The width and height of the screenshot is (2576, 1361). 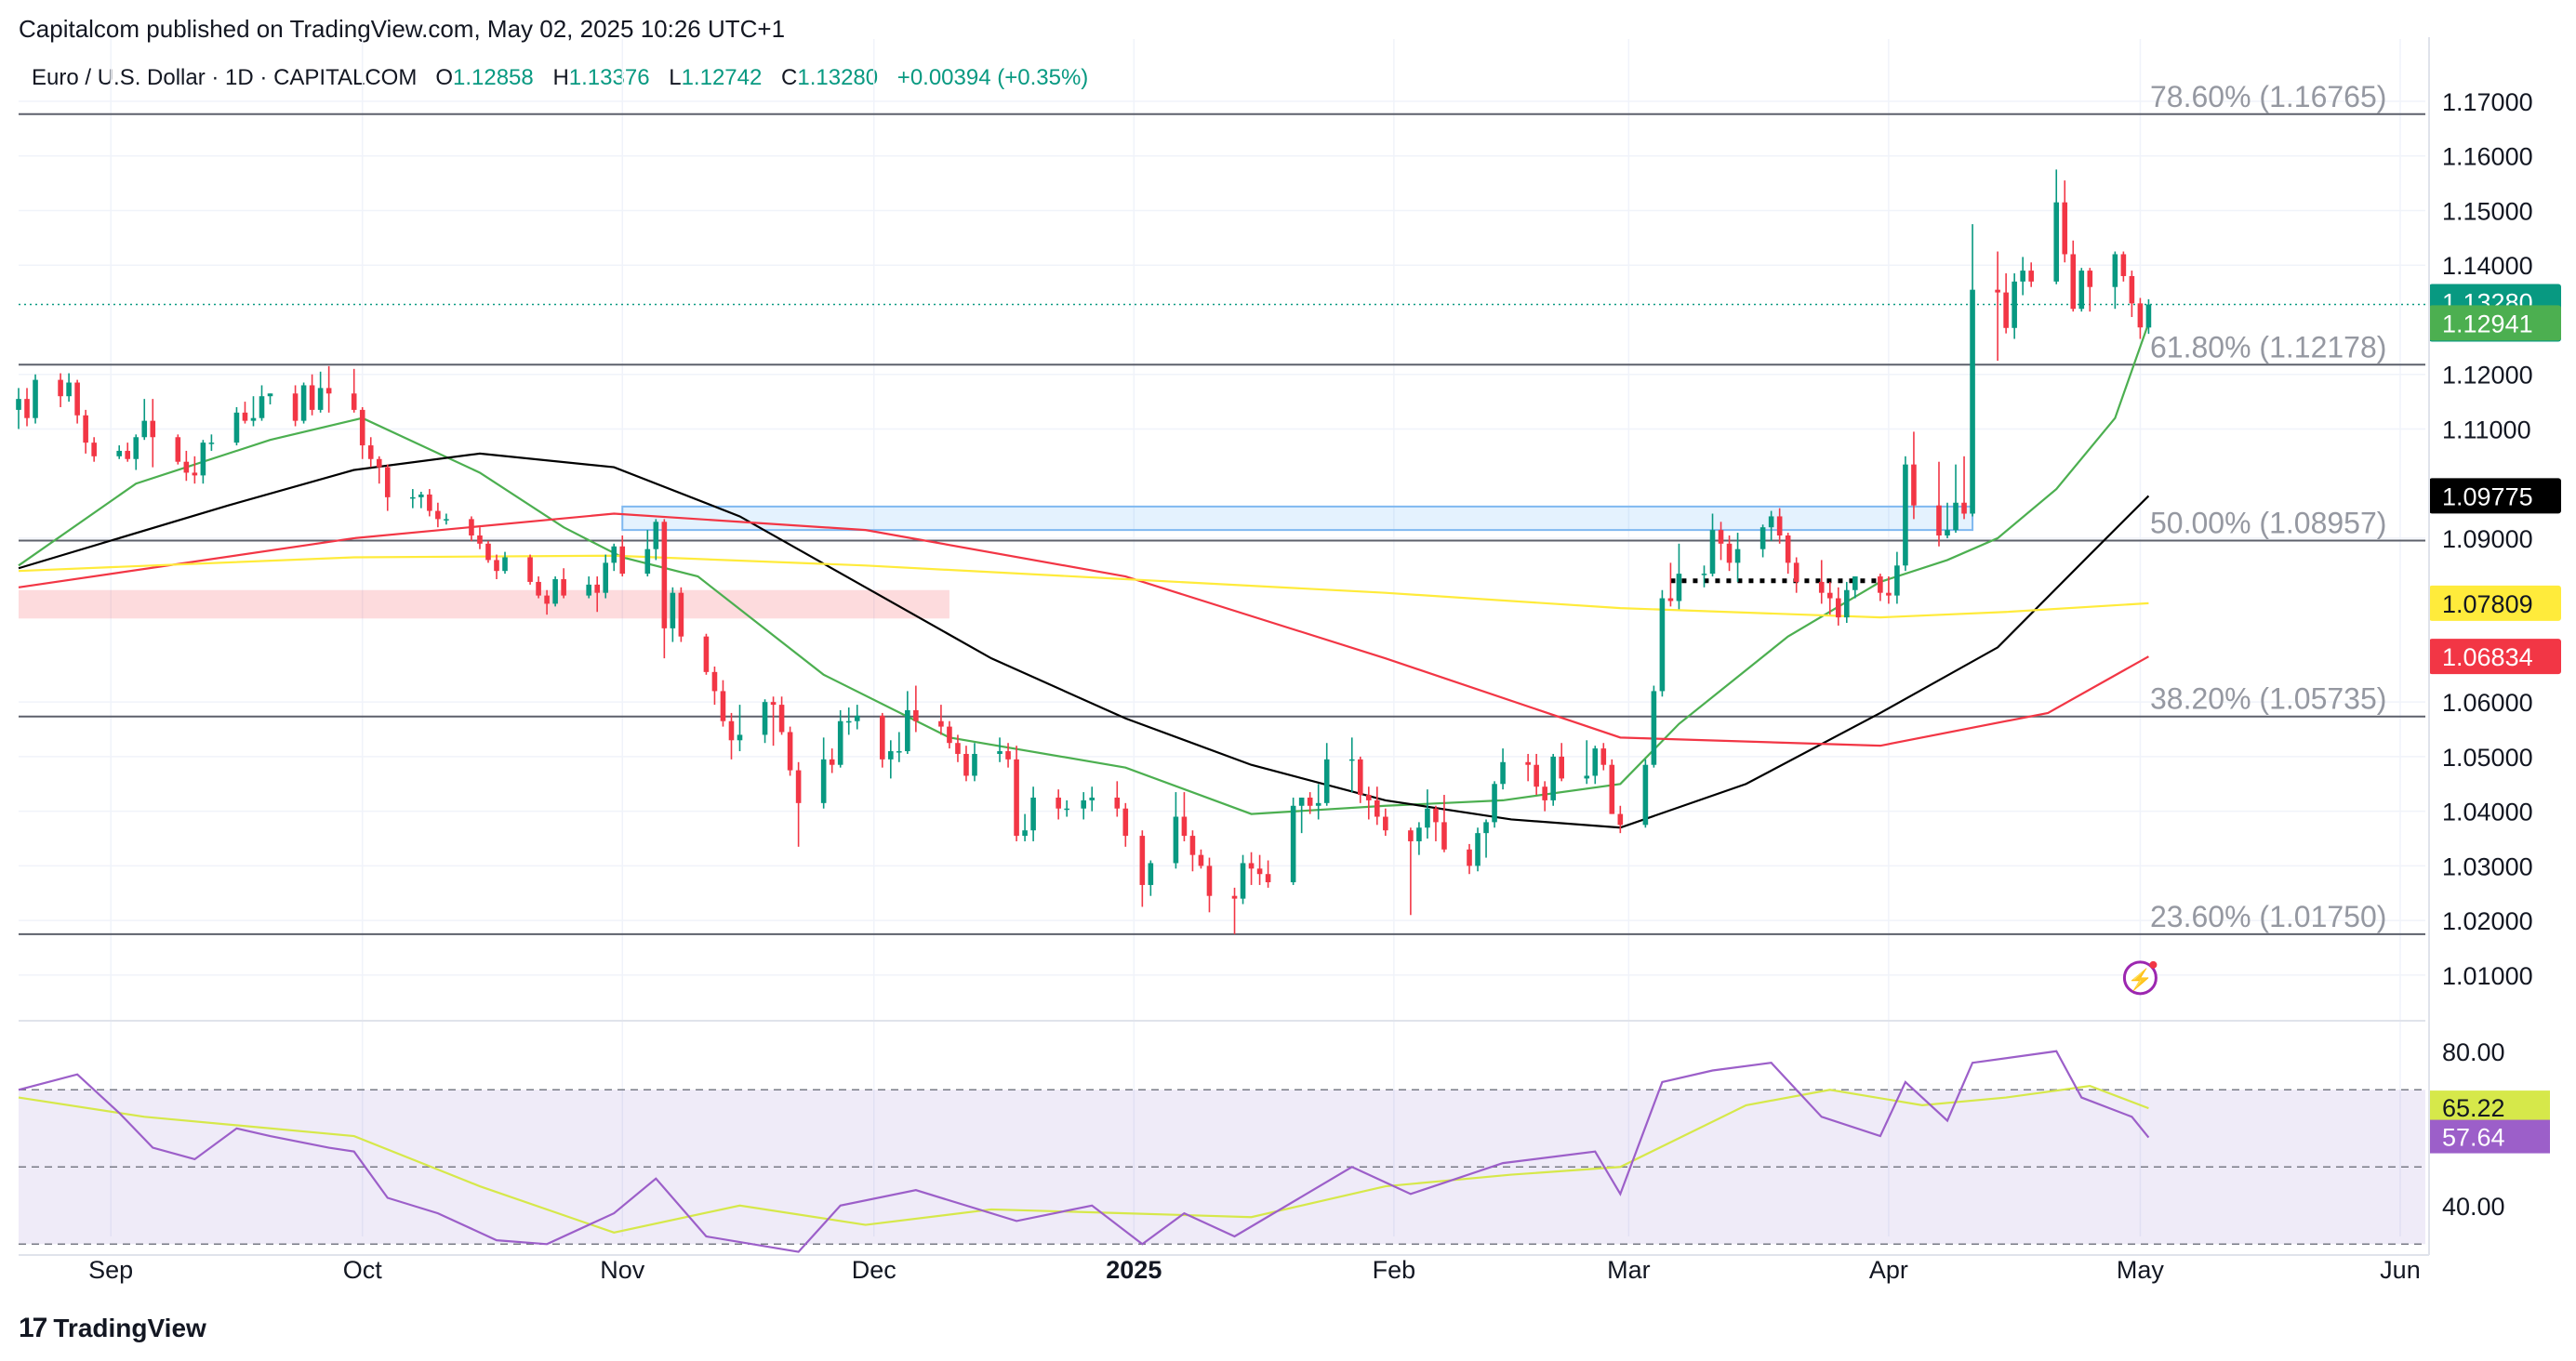 I want to click on fib-level-label: 23.60% (1.01750), so click(x=2268, y=916).